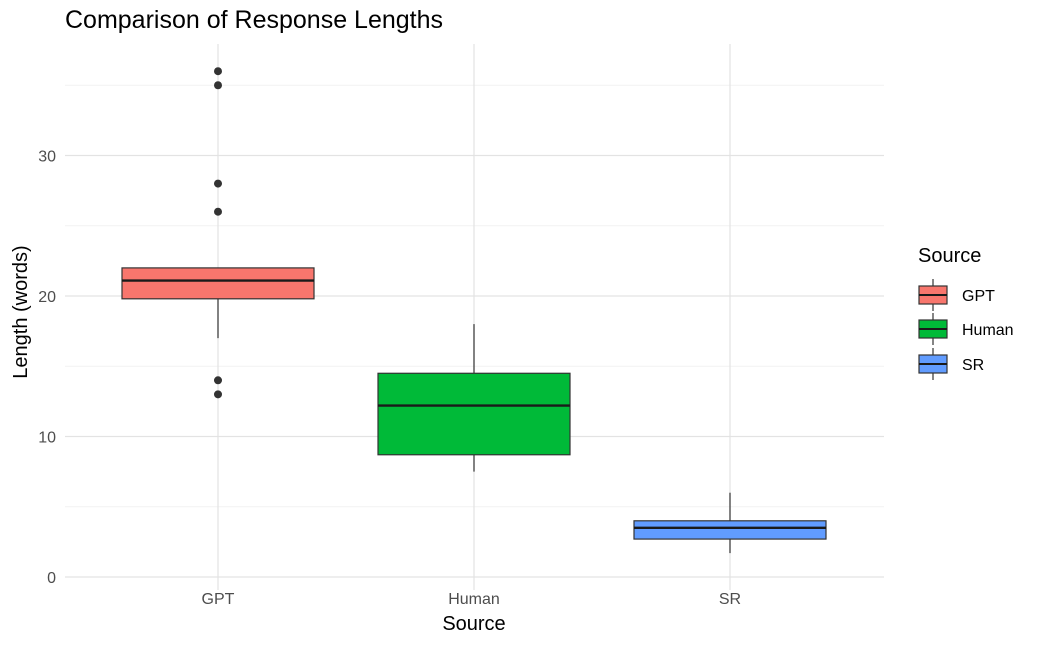 The height and width of the screenshot is (645, 1044). What do you see at coordinates (254, 20) in the screenshot?
I see `chart-title: Comparison of Response Lengths` at bounding box center [254, 20].